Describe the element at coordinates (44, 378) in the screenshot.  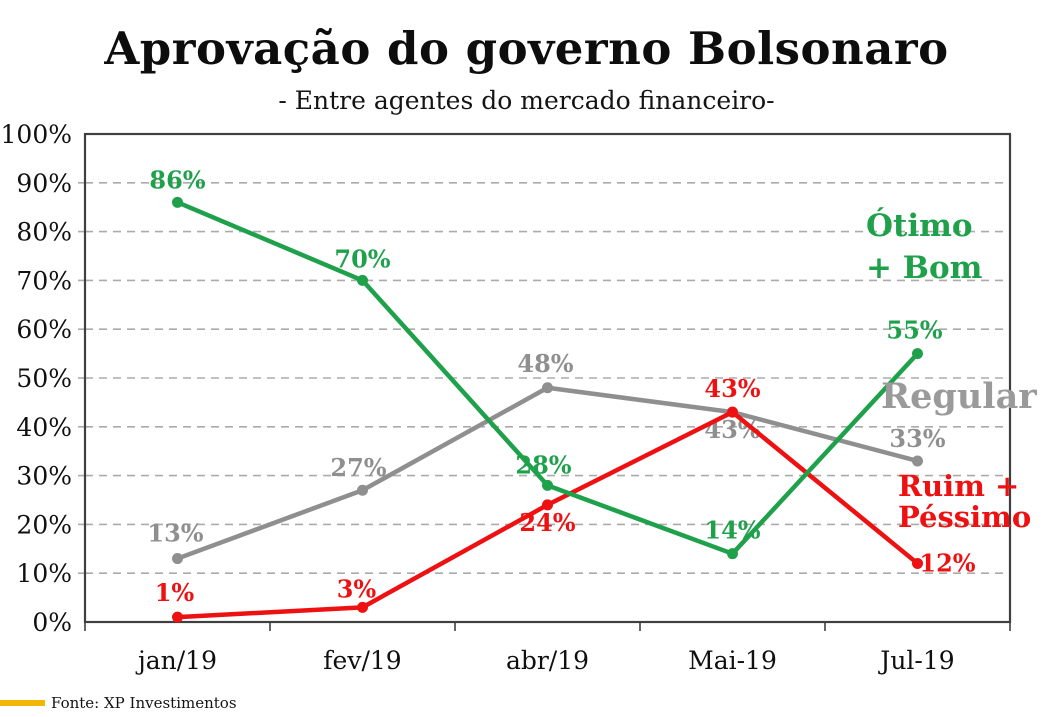
I see `y-tick-label: 50%` at that location.